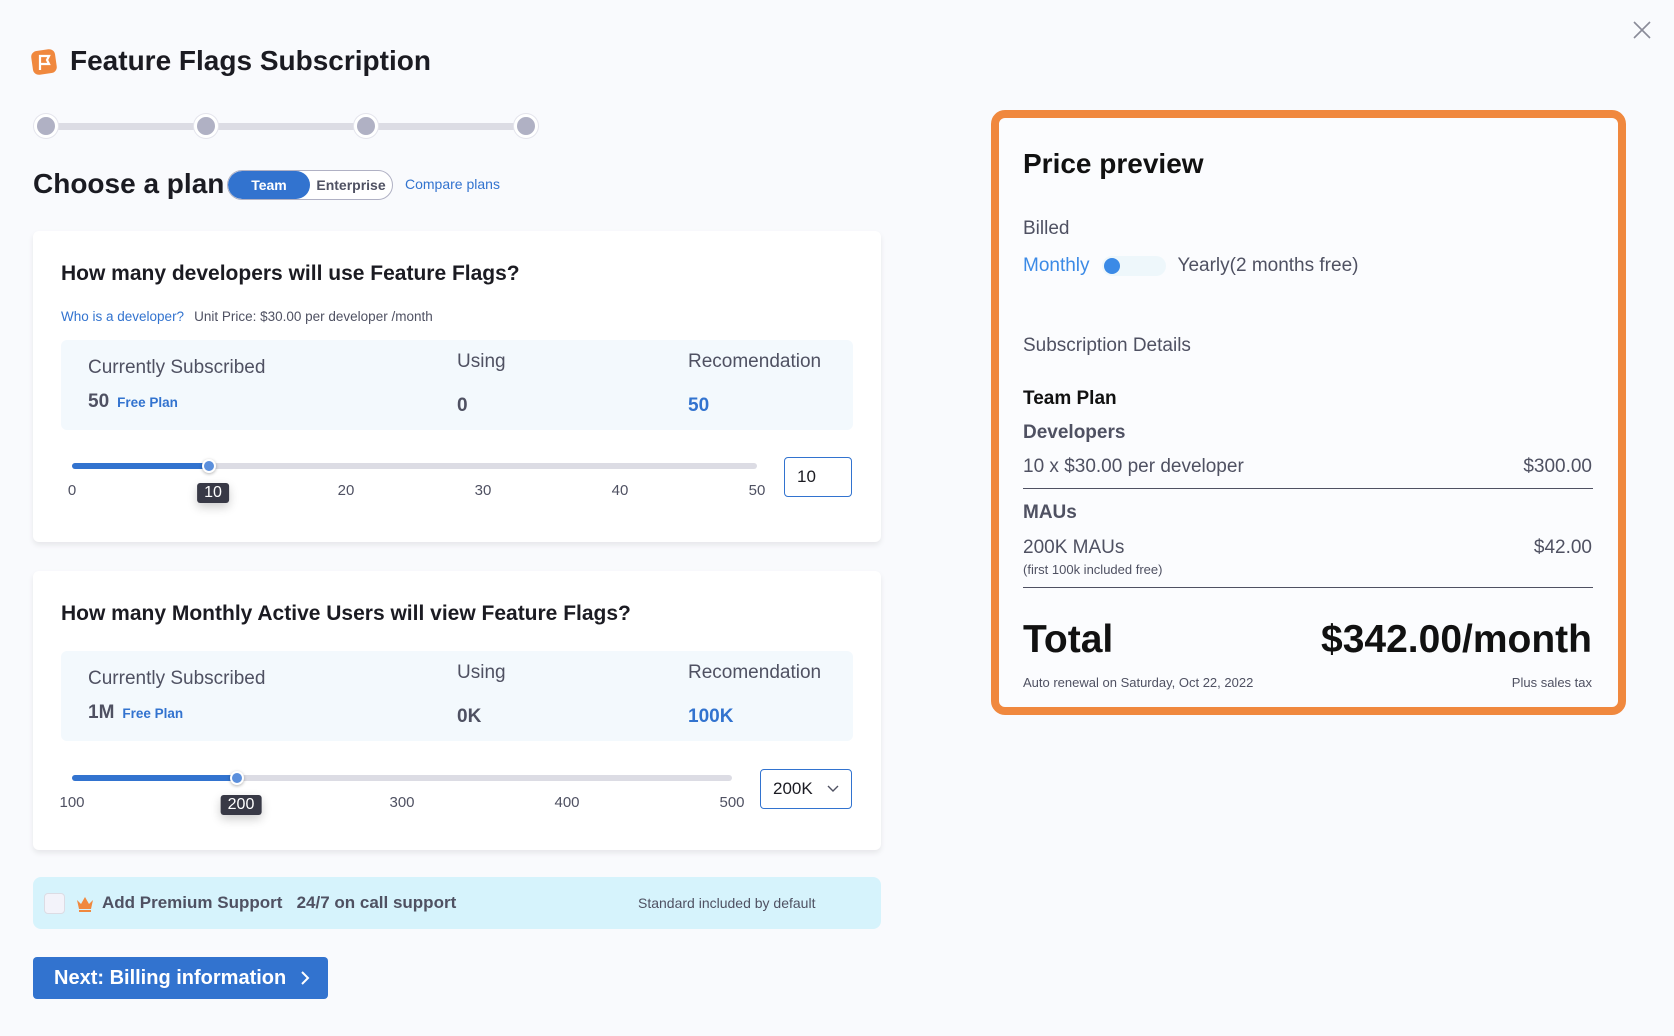  I want to click on slider-value-label: 10, so click(213, 493).